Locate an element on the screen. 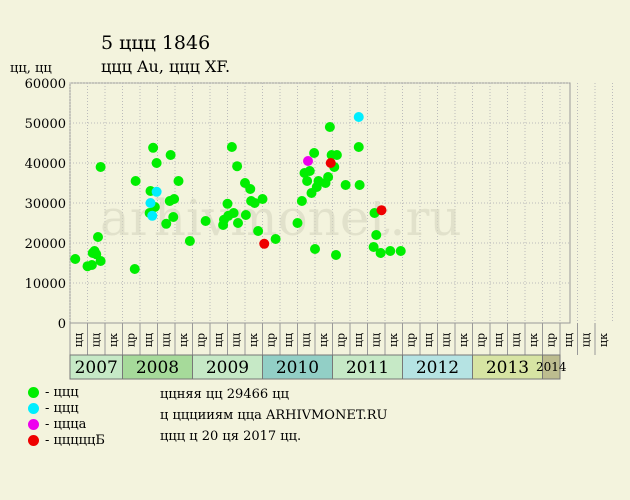  average-price-note: ццняя цц 29466 цц is located at coordinates (224, 394).